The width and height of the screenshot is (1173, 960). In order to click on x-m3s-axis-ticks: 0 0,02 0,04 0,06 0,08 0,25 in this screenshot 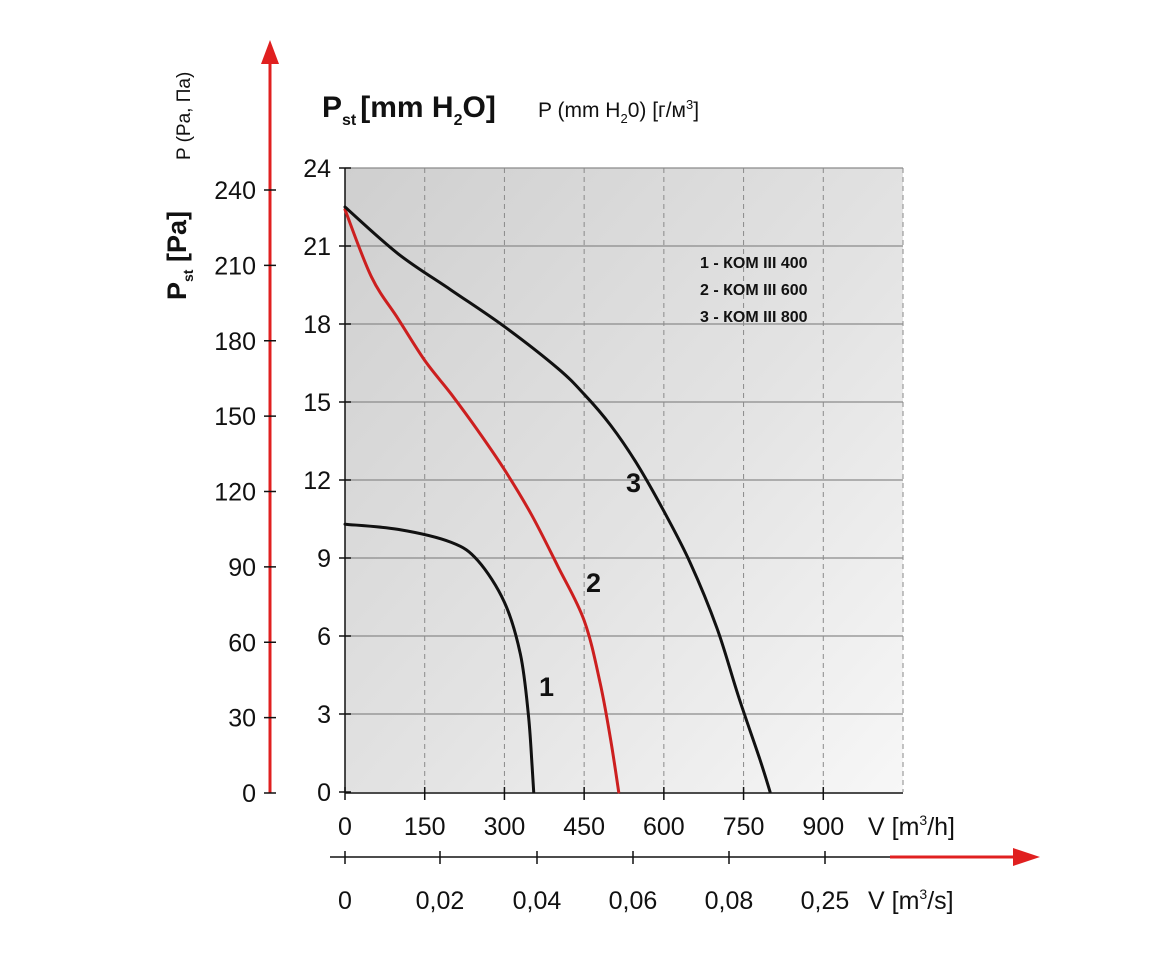, I will do `click(593, 883)`.